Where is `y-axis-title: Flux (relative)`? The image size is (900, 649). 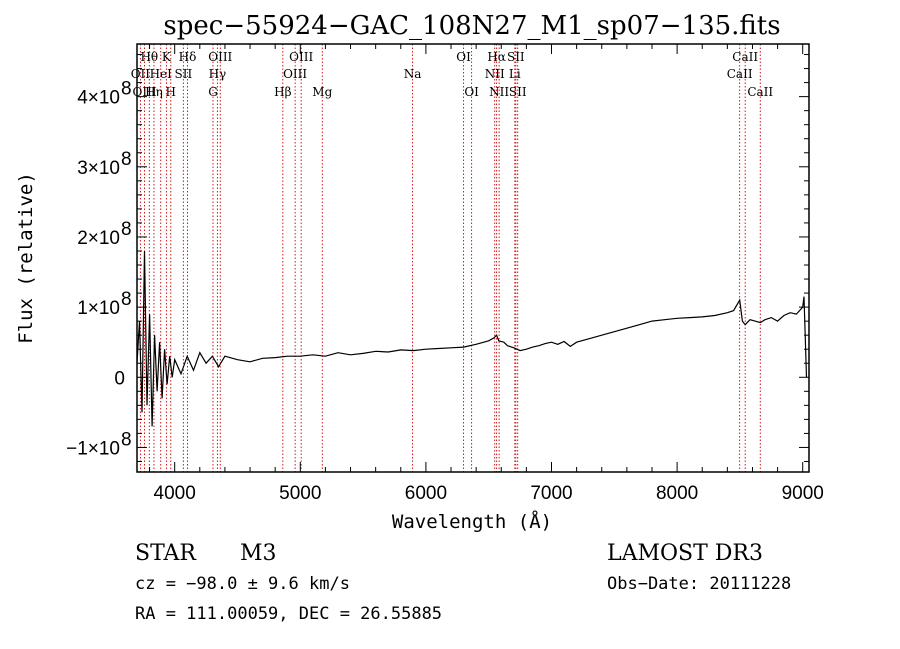
y-axis-title: Flux (relative) is located at coordinates (26, 258).